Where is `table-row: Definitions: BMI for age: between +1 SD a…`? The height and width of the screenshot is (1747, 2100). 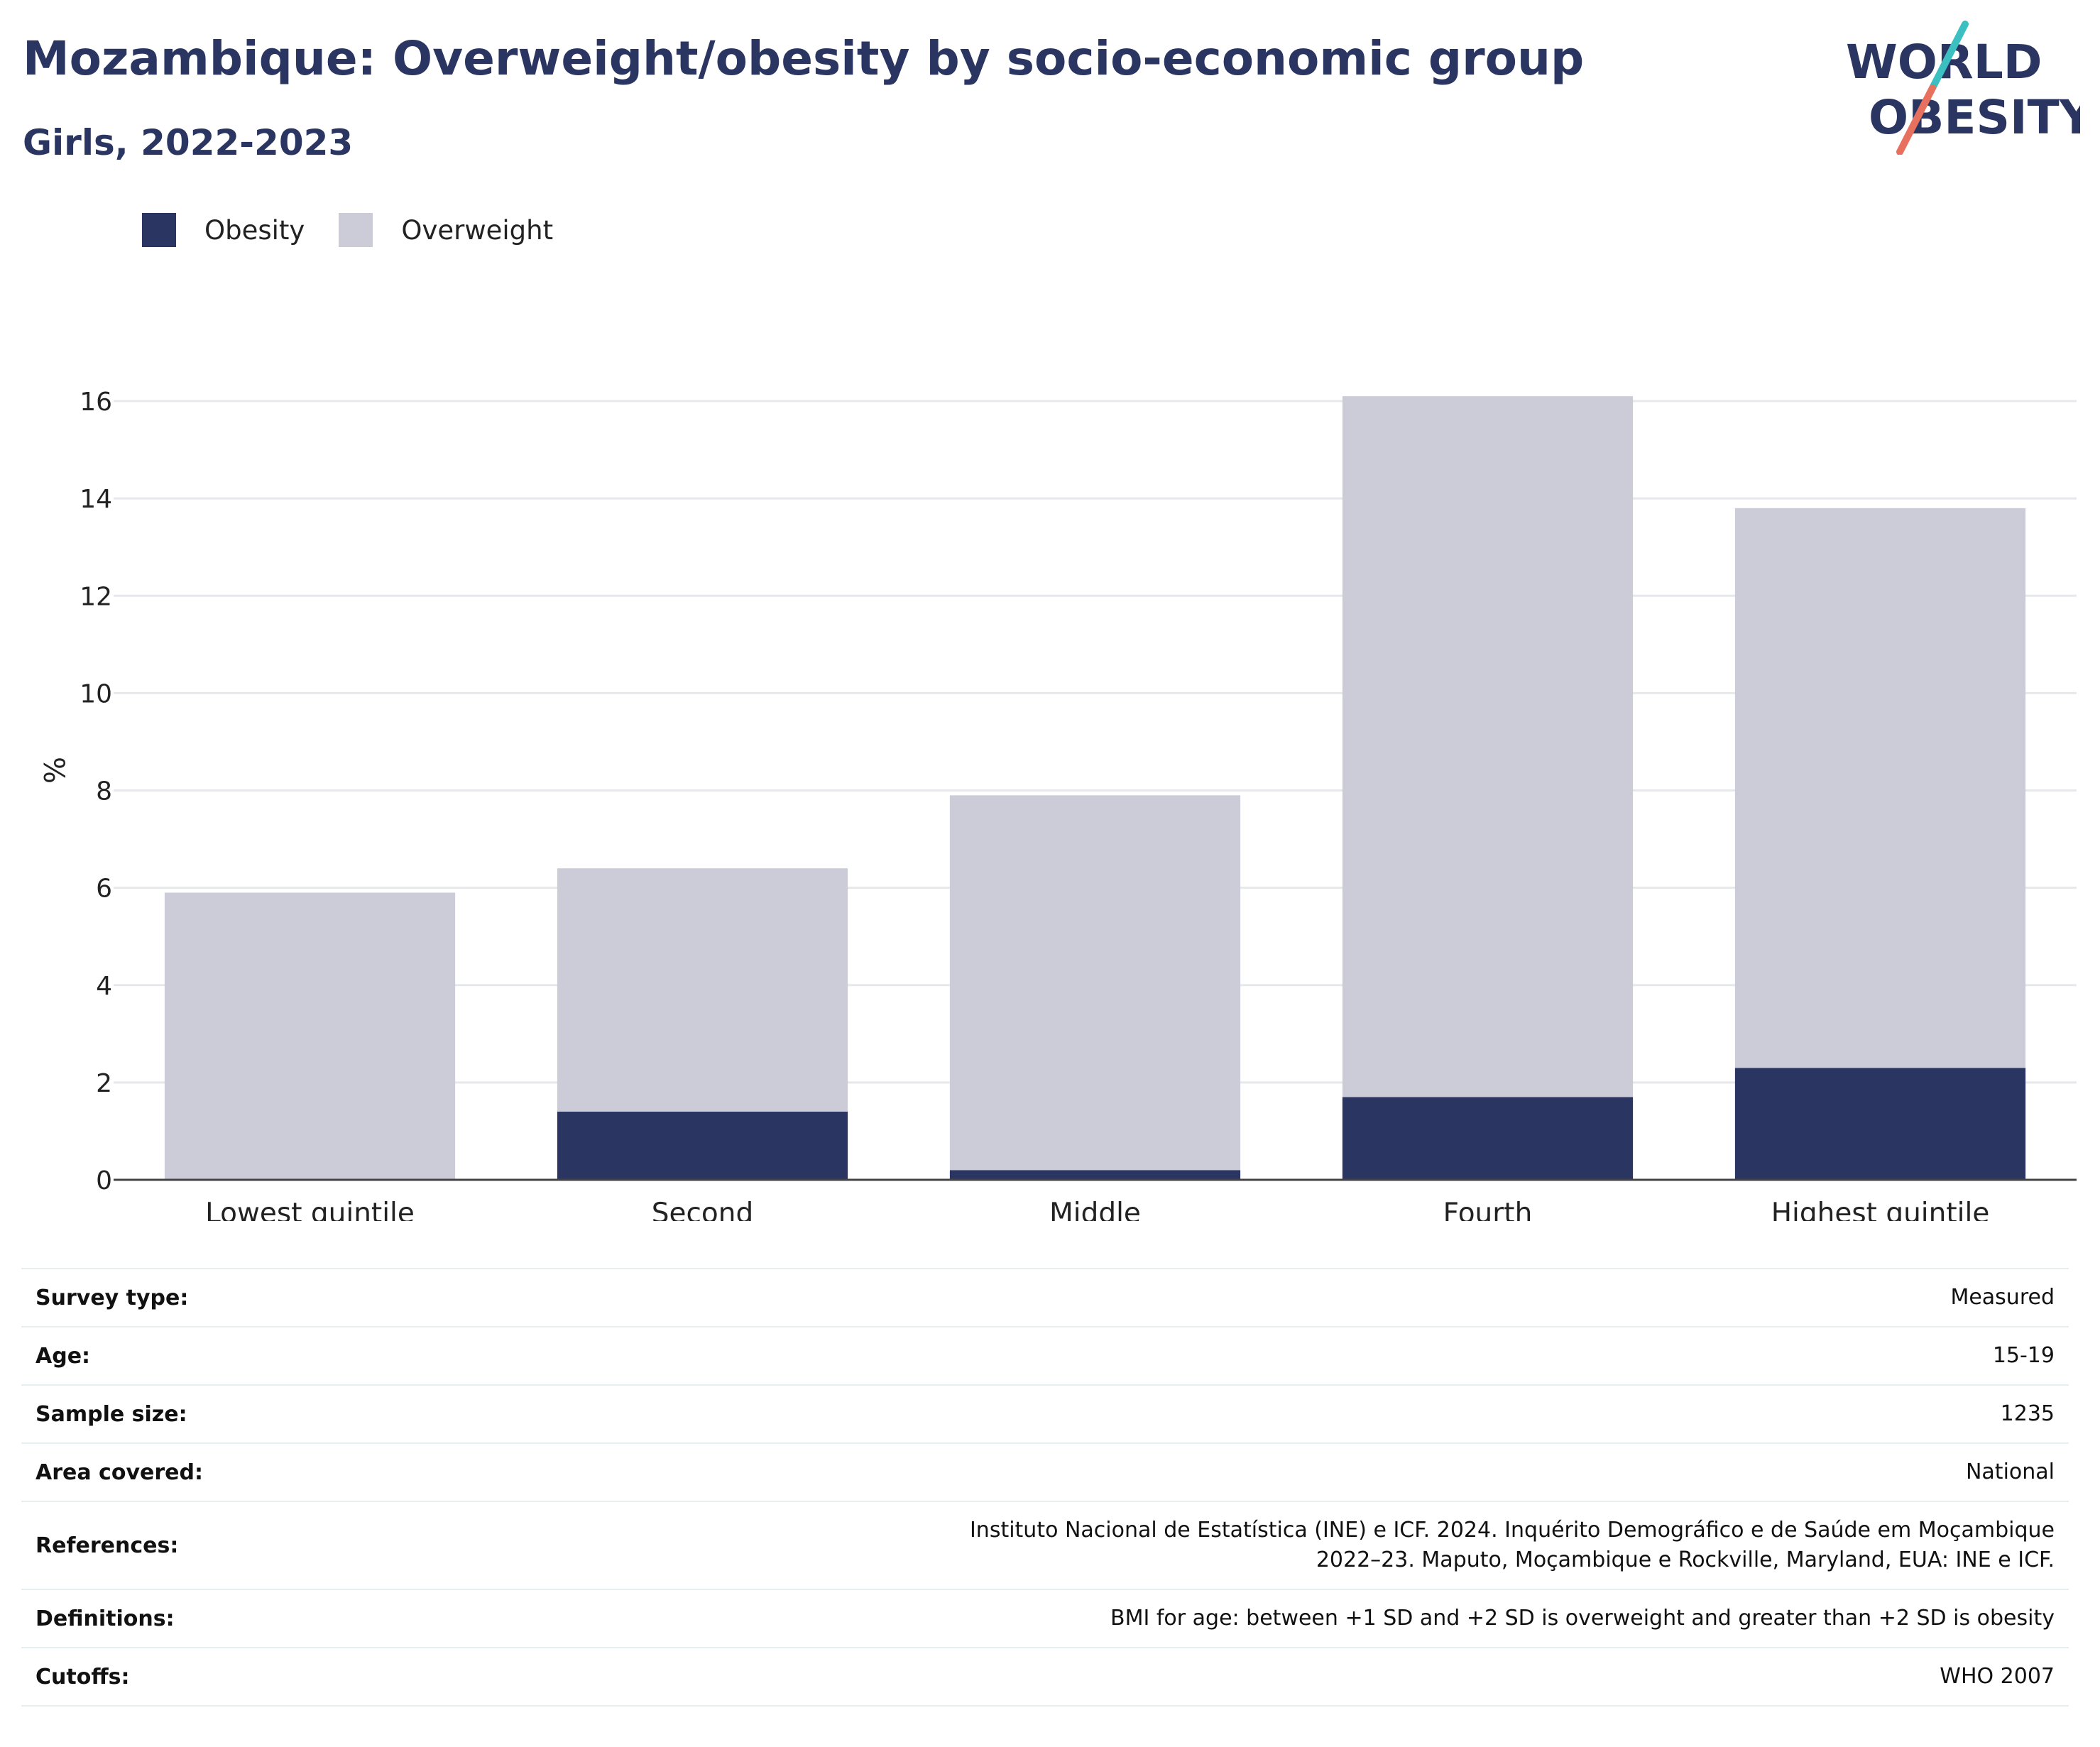 table-row: Definitions: BMI for age: between +1 SD a… is located at coordinates (1045, 1618).